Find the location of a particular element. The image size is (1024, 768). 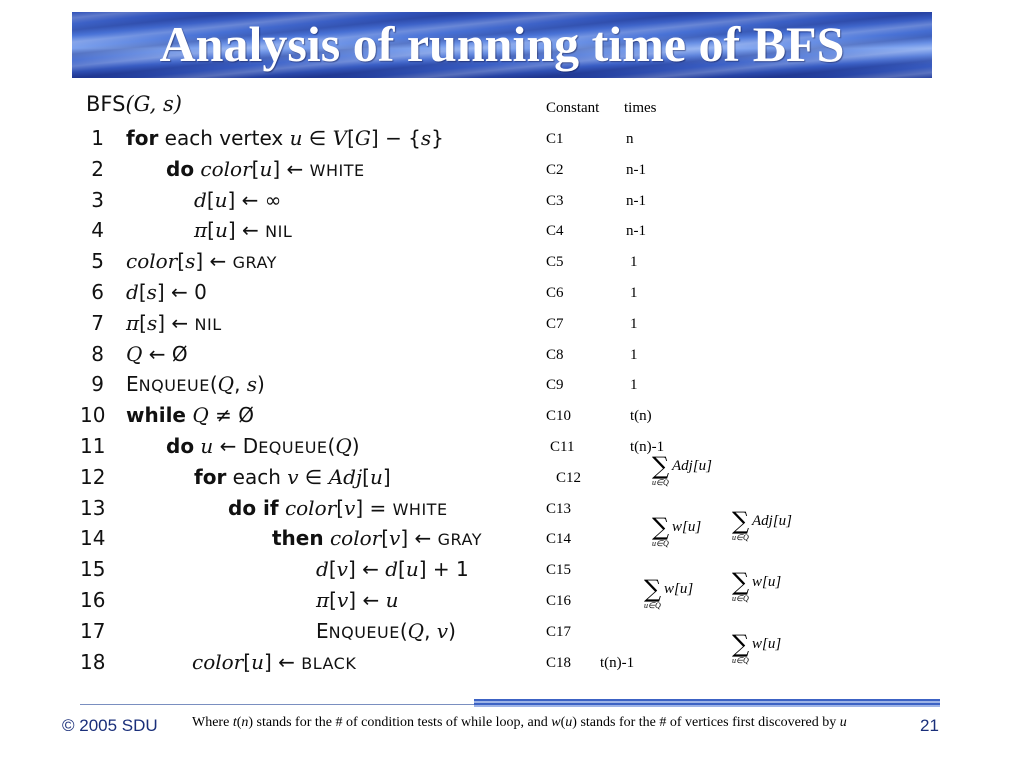

footer-divider is located at coordinates (277, 704).